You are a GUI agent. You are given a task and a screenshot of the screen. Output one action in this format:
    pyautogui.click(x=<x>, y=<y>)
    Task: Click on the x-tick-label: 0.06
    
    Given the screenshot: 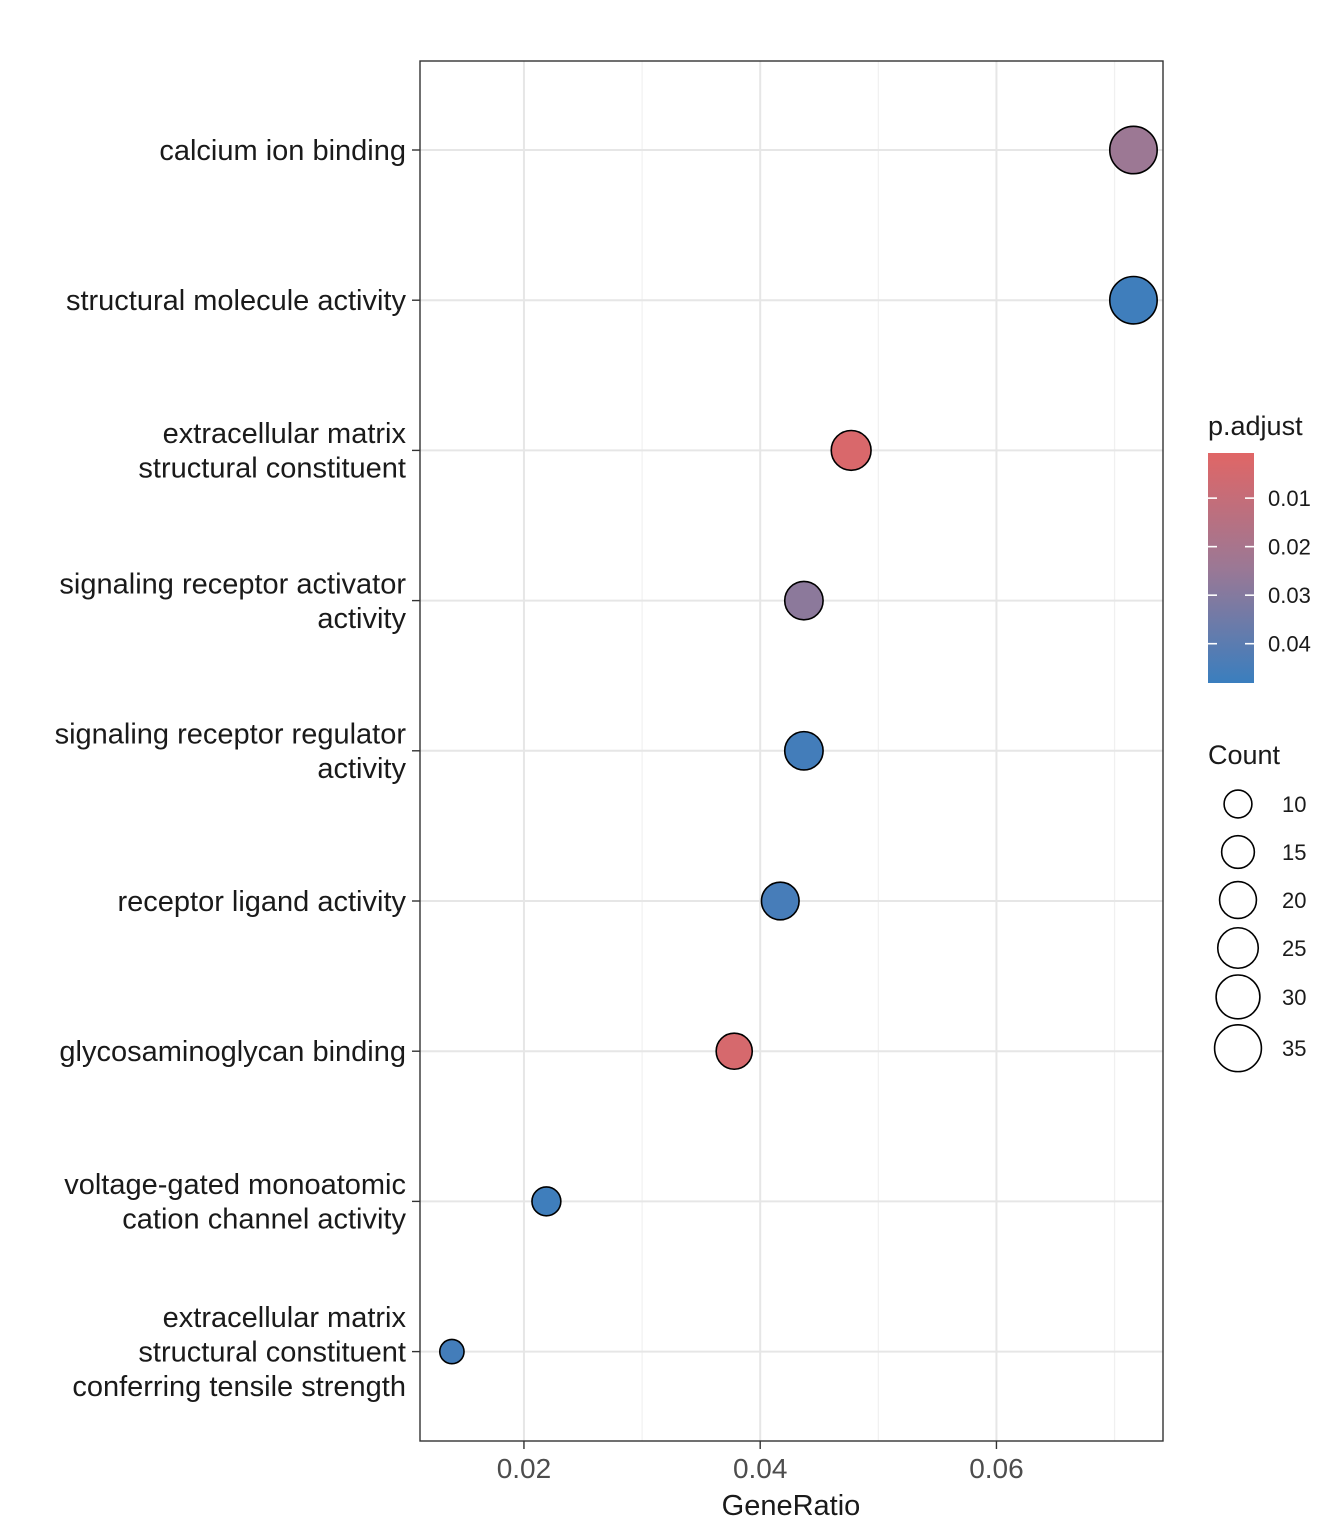 What is the action you would take?
    pyautogui.click(x=996, y=1468)
    